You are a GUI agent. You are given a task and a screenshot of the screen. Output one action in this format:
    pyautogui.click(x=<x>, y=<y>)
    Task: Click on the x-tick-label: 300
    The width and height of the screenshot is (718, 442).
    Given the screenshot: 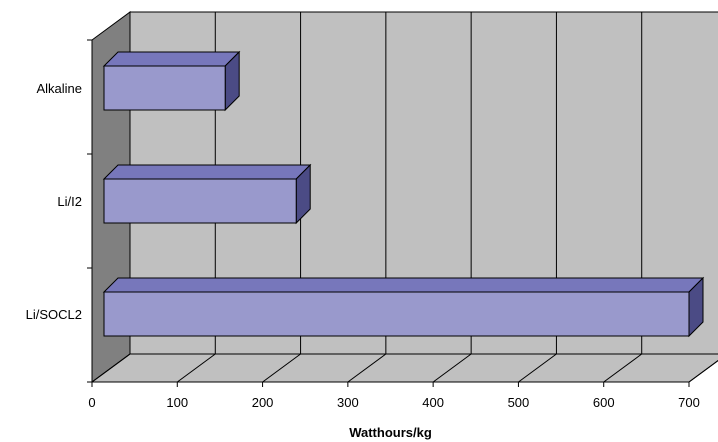 What is the action you would take?
    pyautogui.click(x=348, y=402)
    